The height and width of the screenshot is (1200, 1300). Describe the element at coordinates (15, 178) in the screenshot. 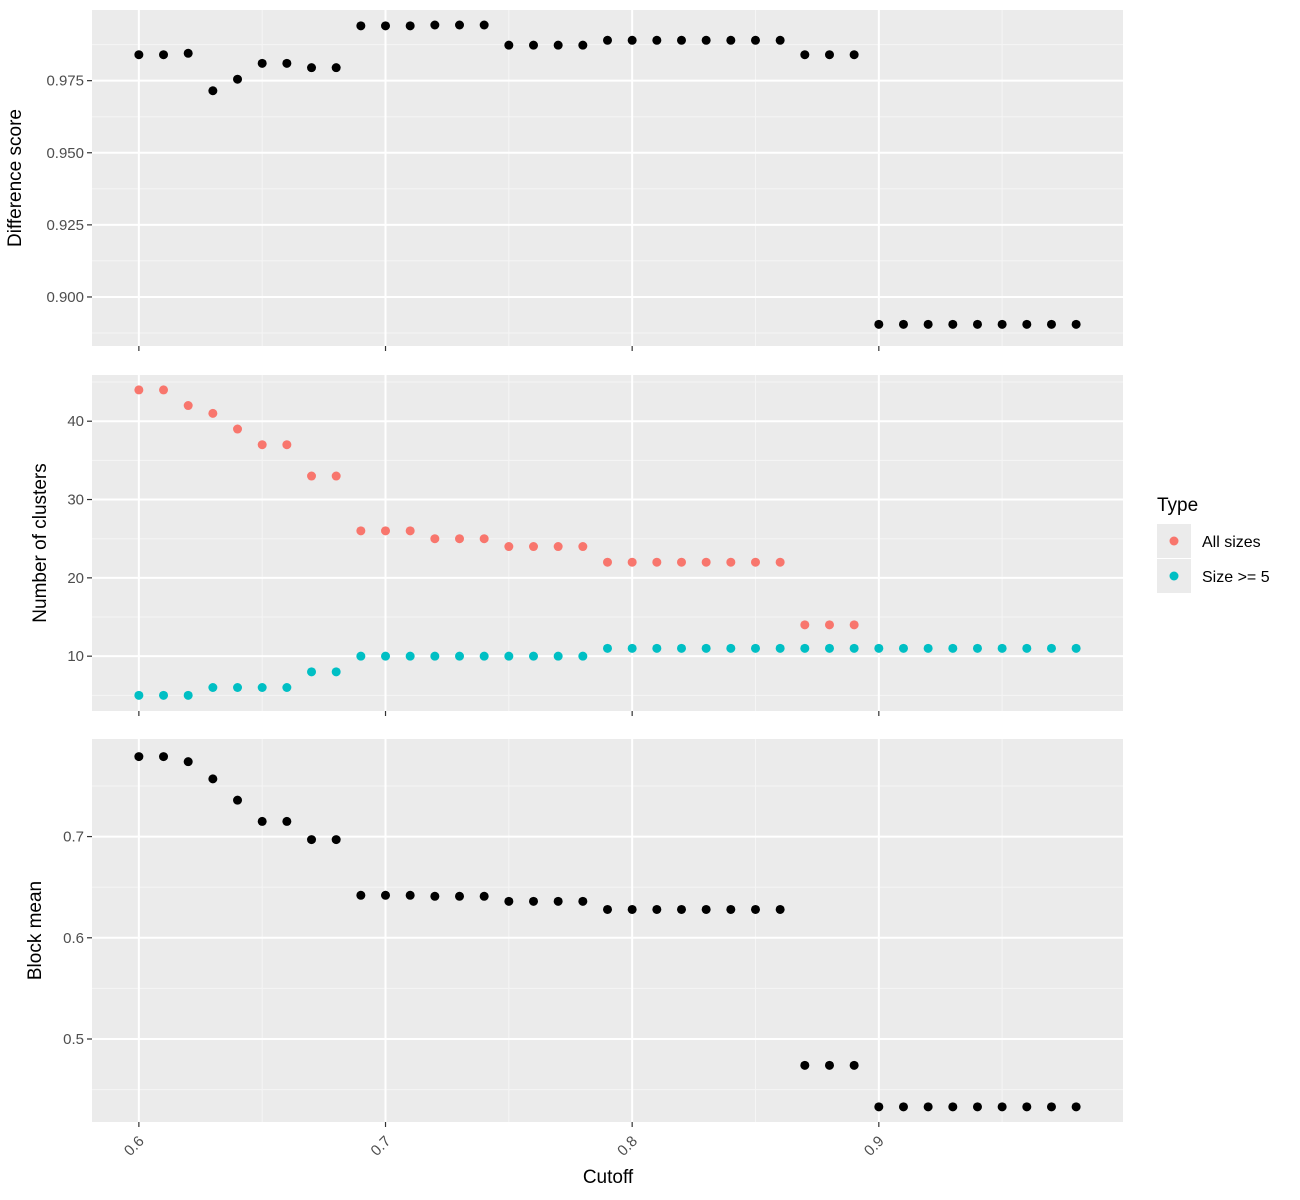

I see `y-axis-title-difference-score: Difference score` at that location.